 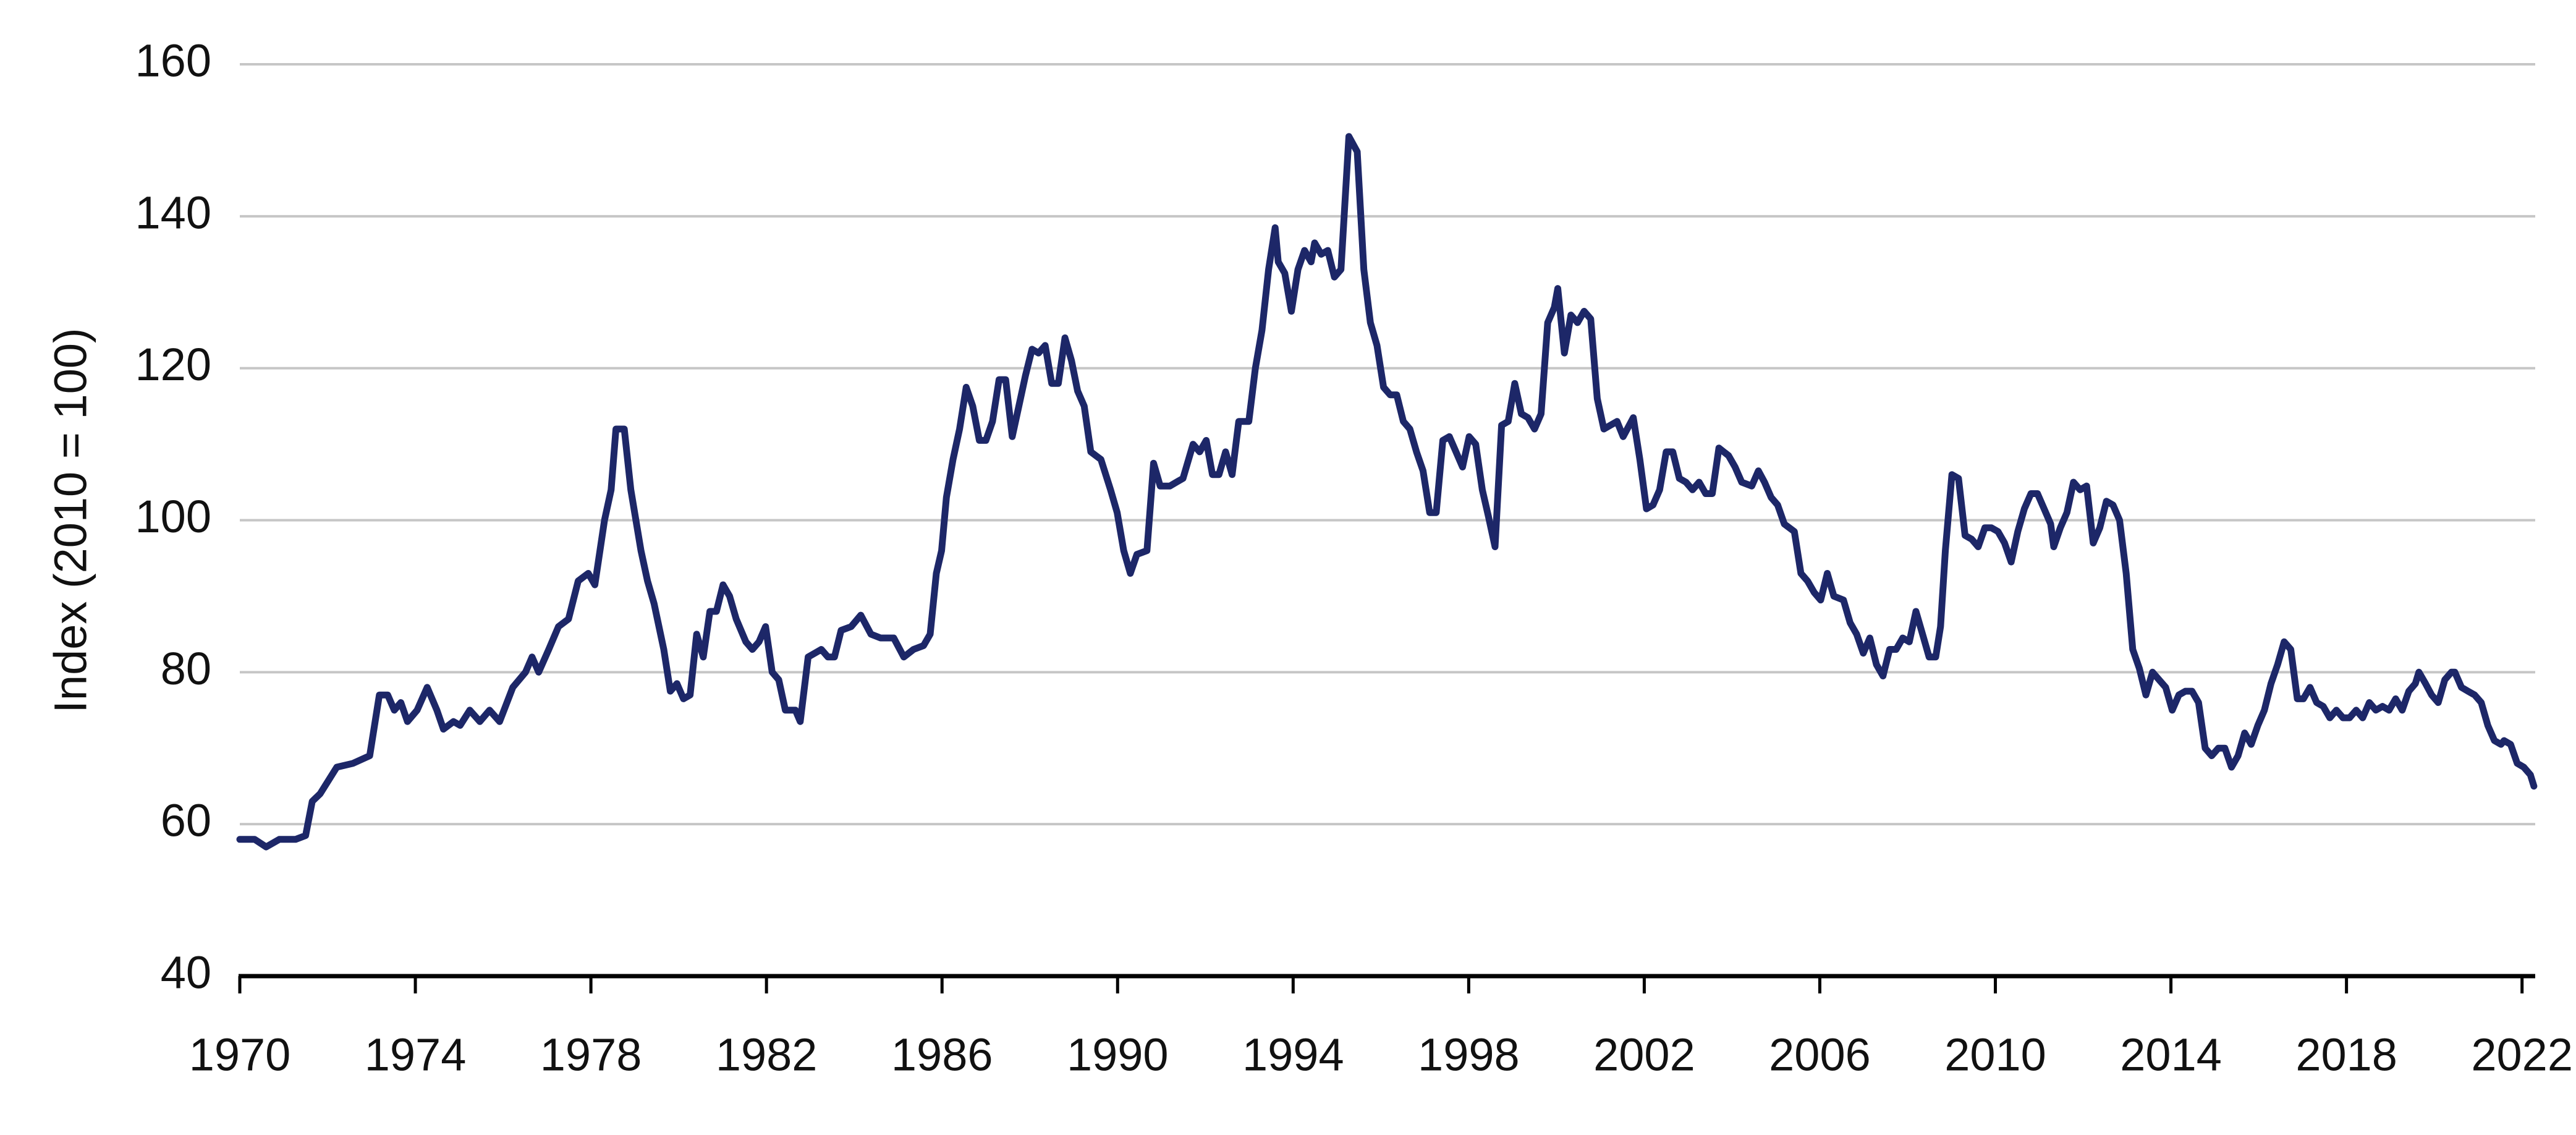 I want to click on x-tick-label: 2002, so click(x=1644, y=1055).